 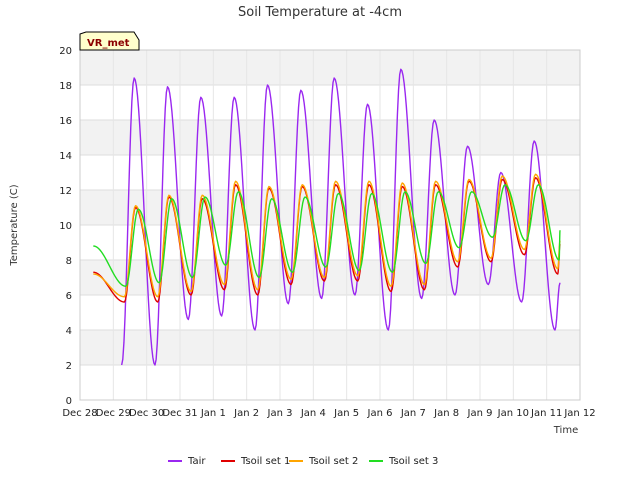 I want to click on y-tick-label: 6, so click(x=69, y=296).